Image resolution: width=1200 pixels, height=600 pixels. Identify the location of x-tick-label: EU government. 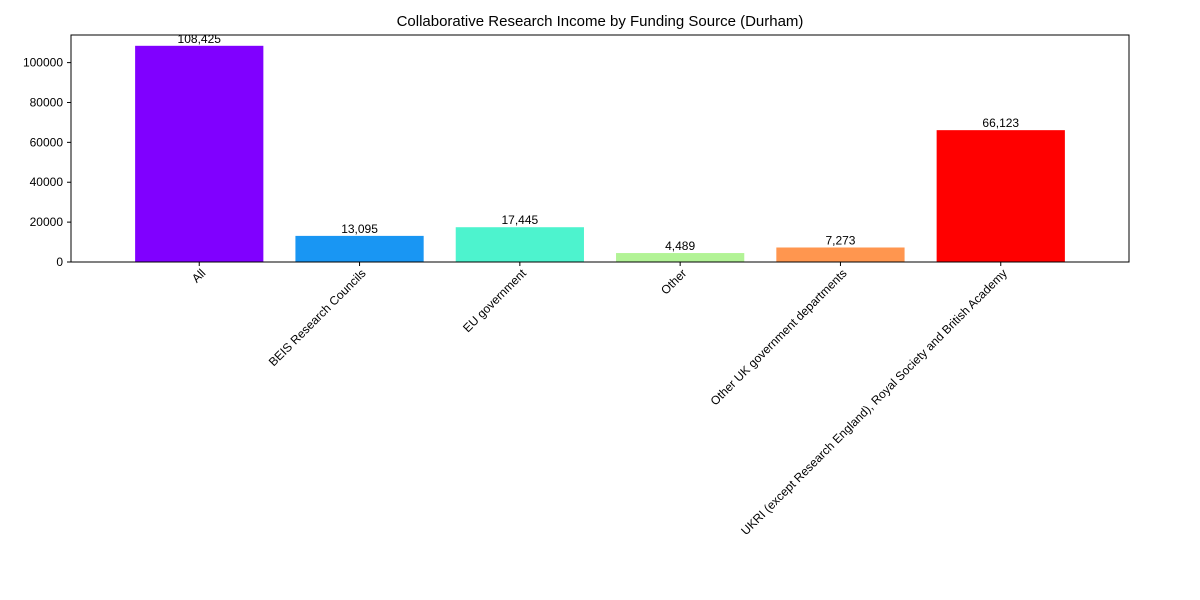
(494, 300).